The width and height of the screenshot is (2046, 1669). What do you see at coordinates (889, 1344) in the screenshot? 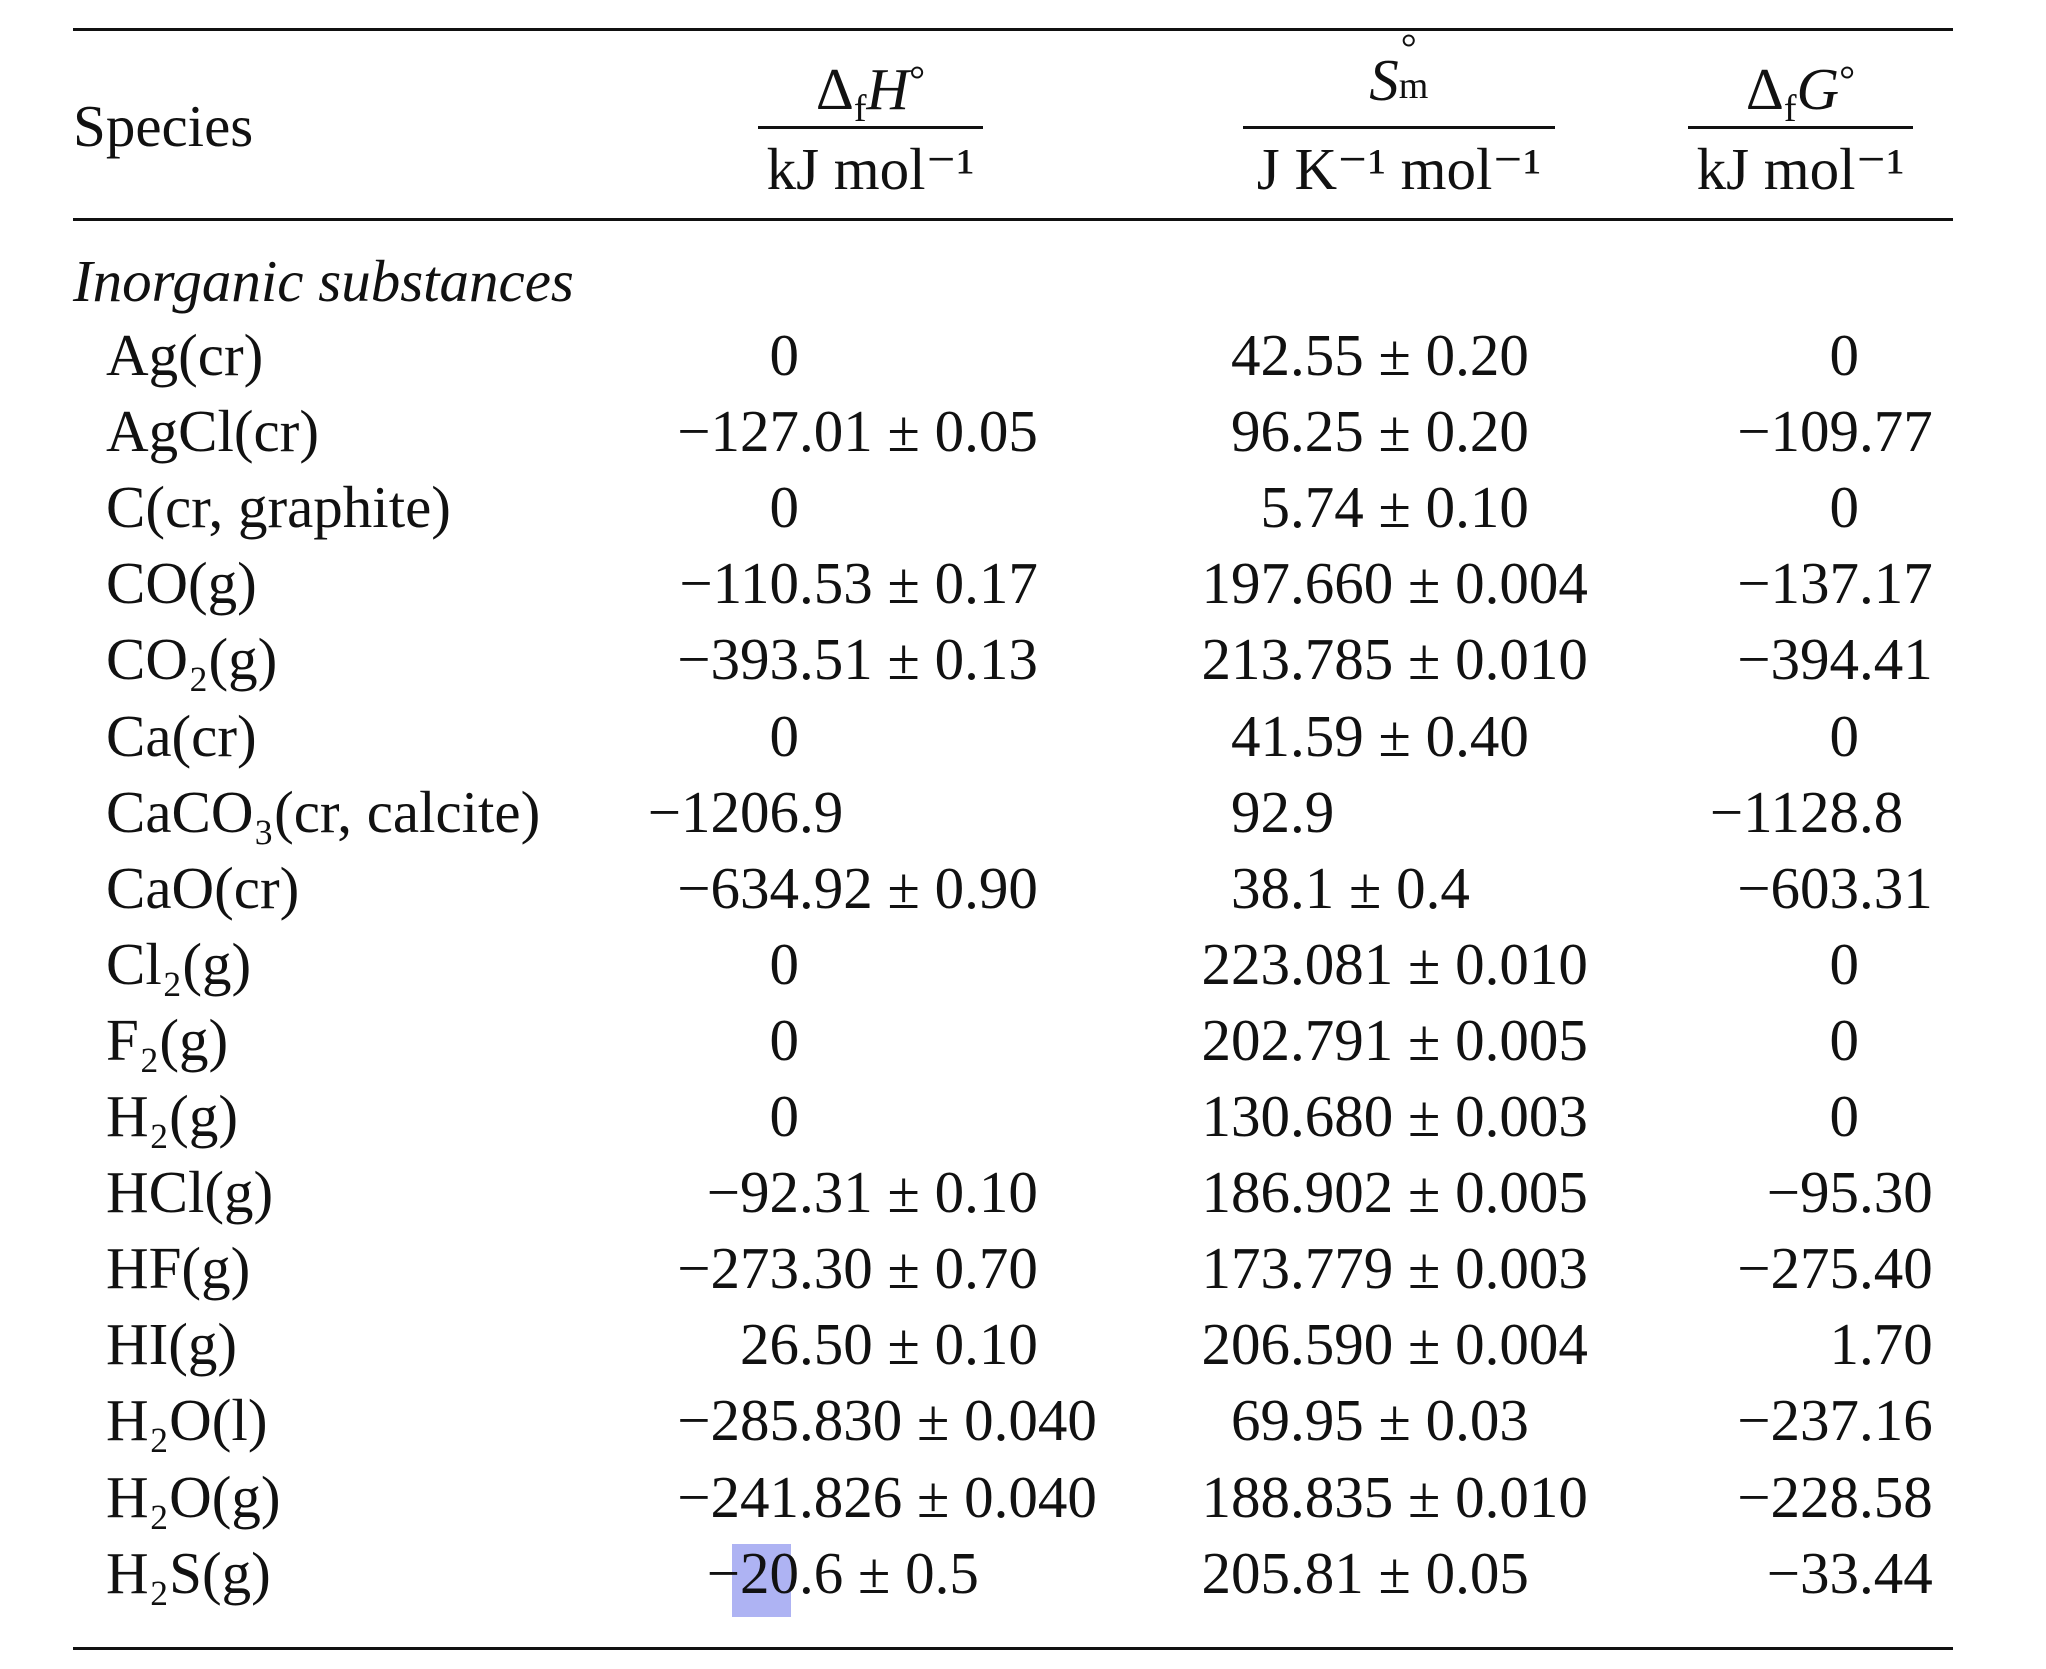
I see `value-cell: 26.50 ± 0.10` at bounding box center [889, 1344].